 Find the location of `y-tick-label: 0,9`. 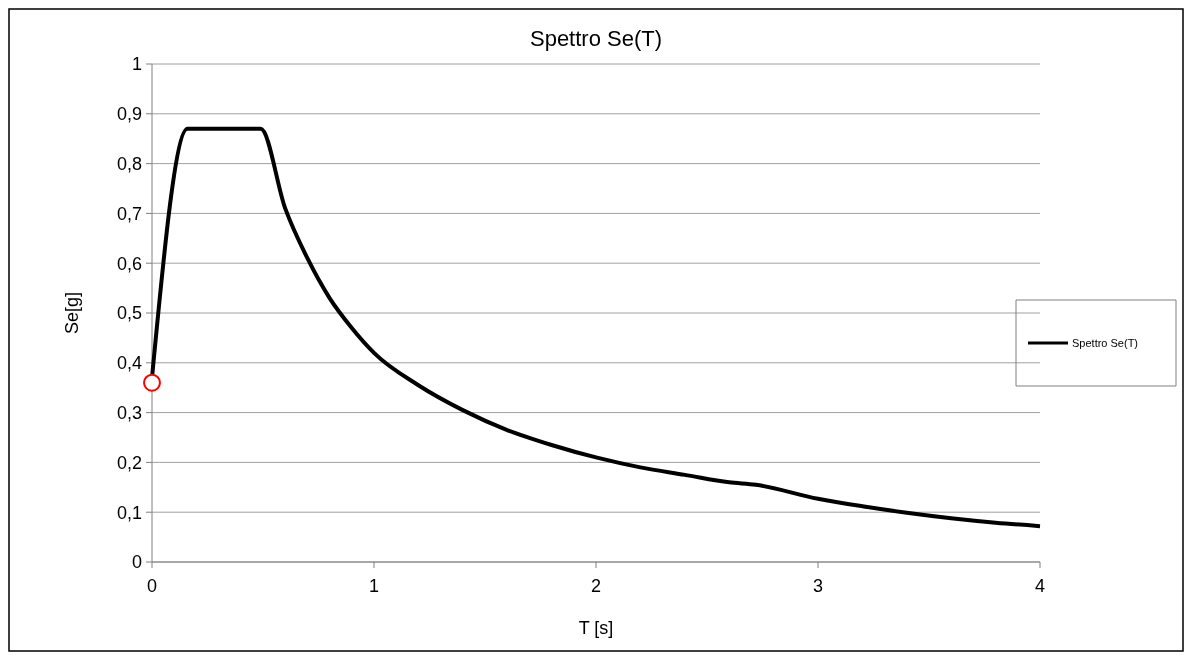

y-tick-label: 0,9 is located at coordinates (129, 114).